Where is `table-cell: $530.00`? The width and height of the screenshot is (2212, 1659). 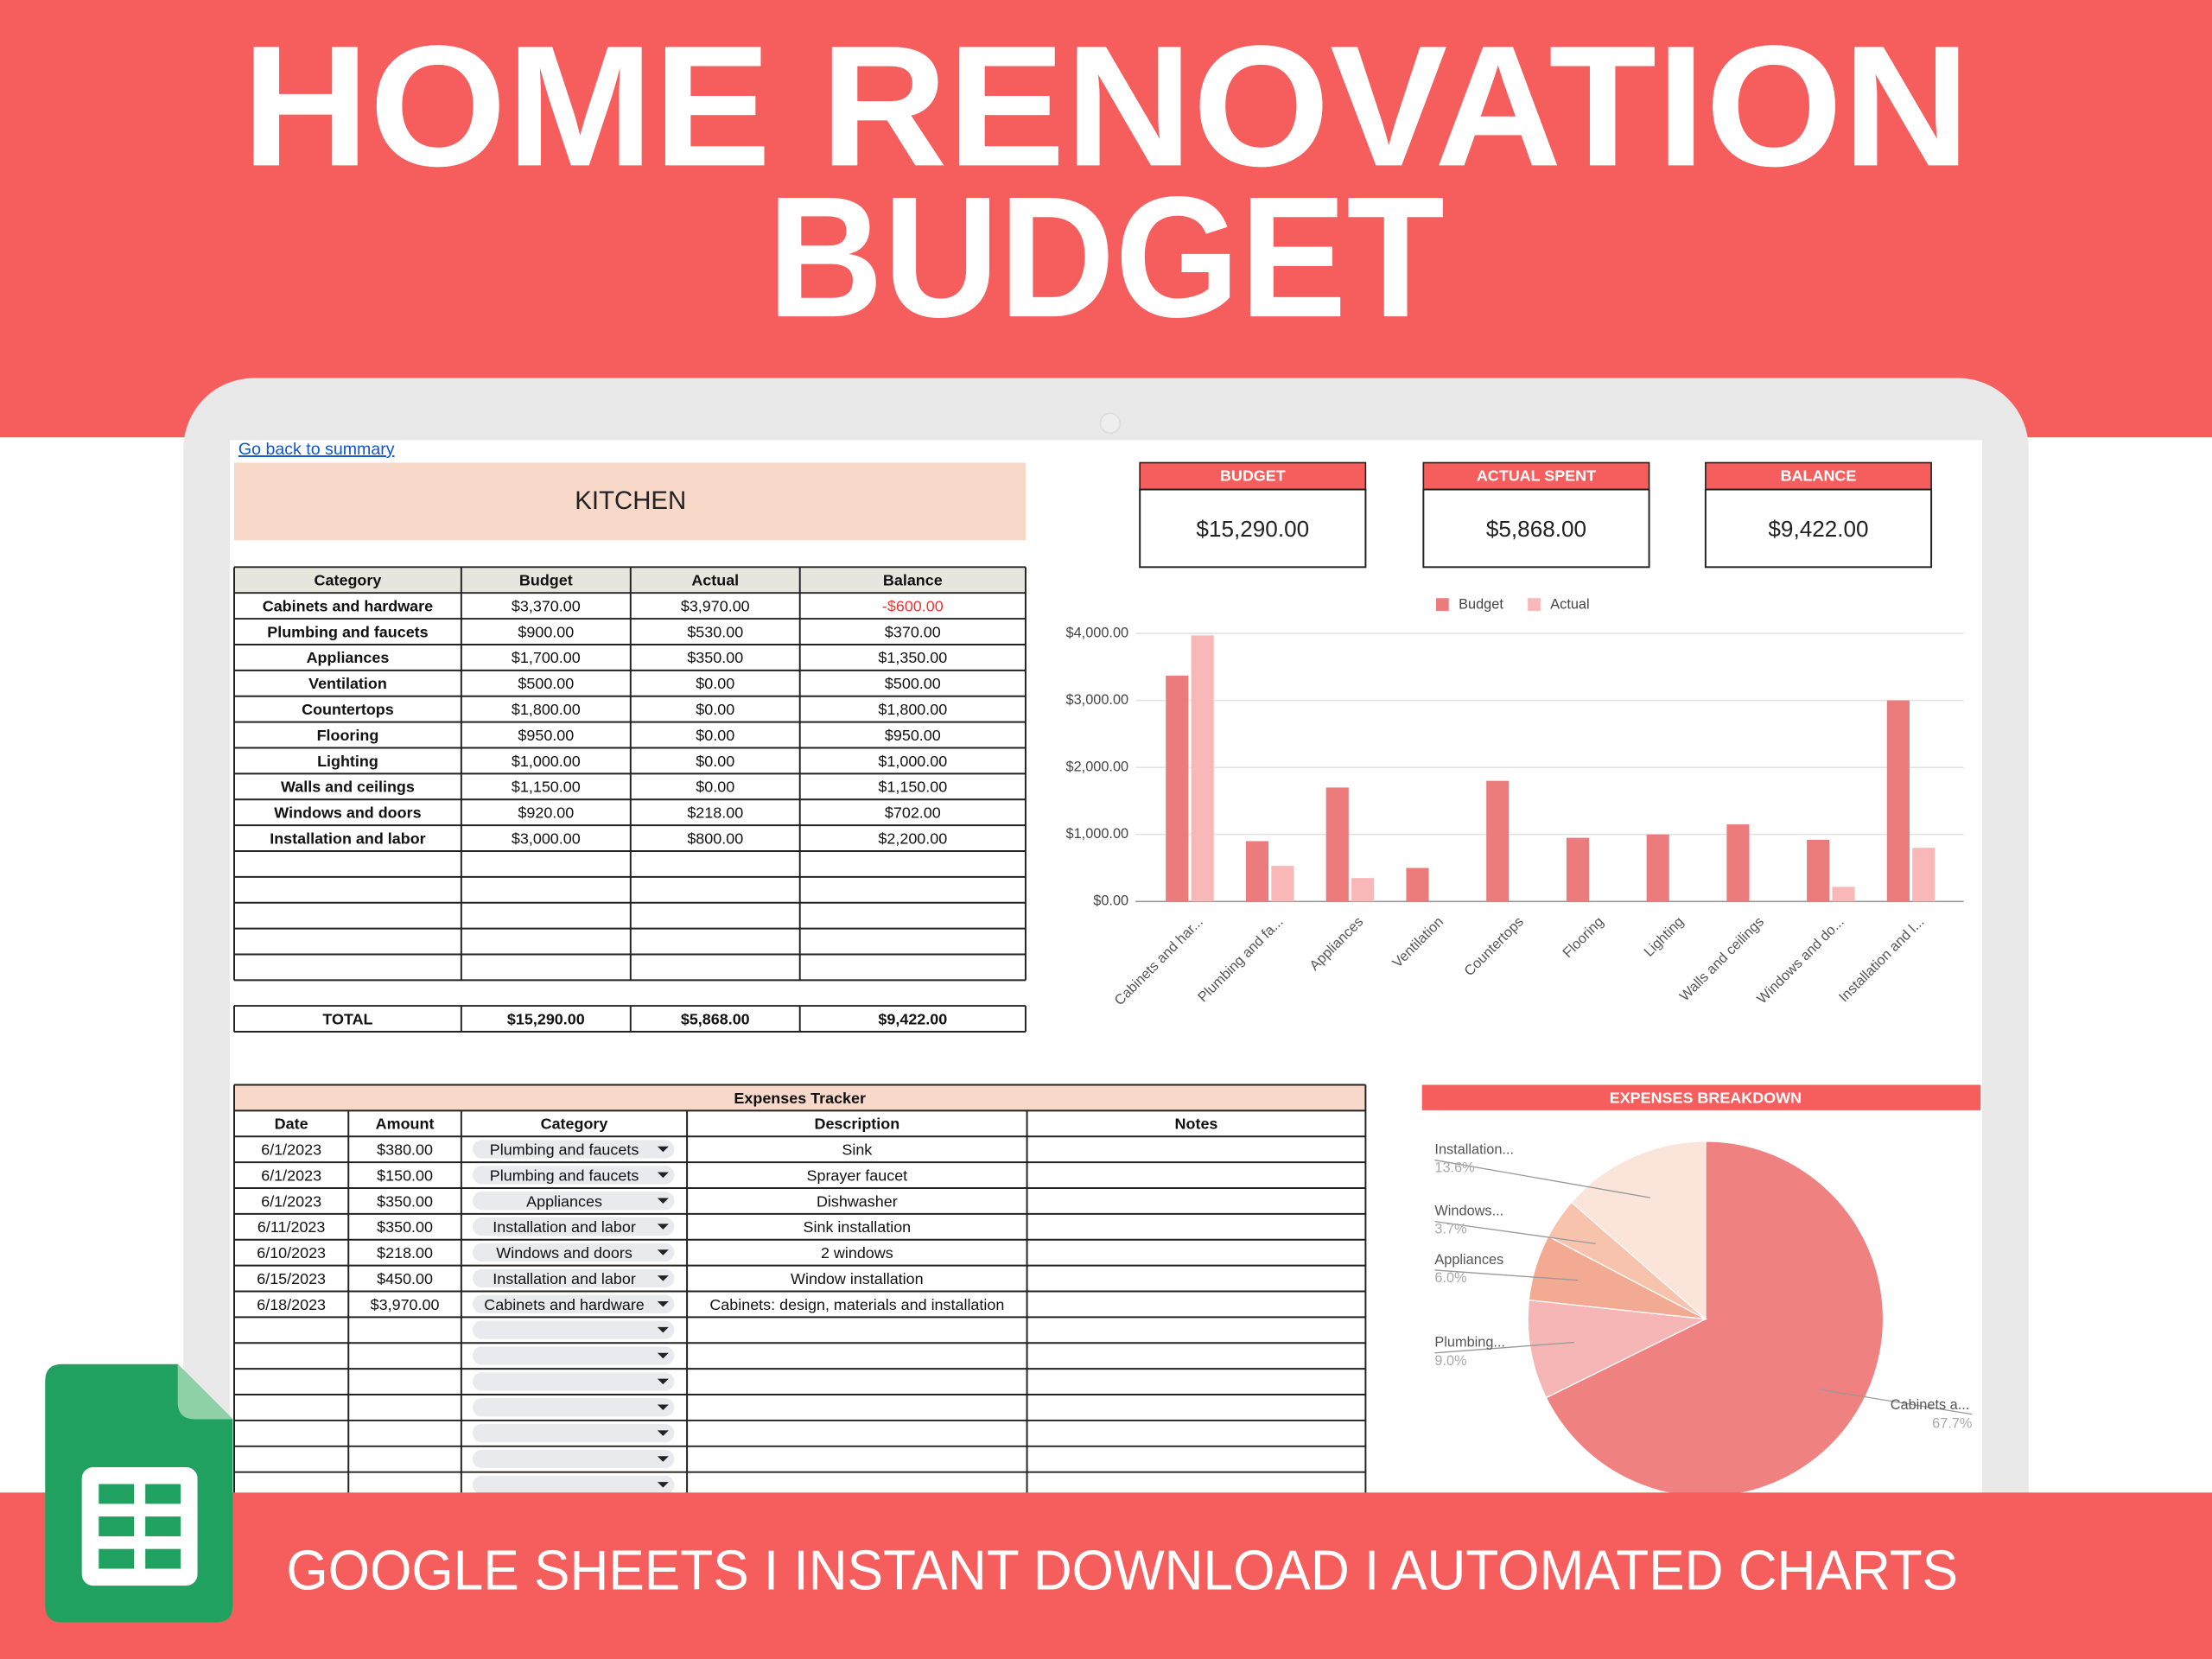
table-cell: $530.00 is located at coordinates (715, 631).